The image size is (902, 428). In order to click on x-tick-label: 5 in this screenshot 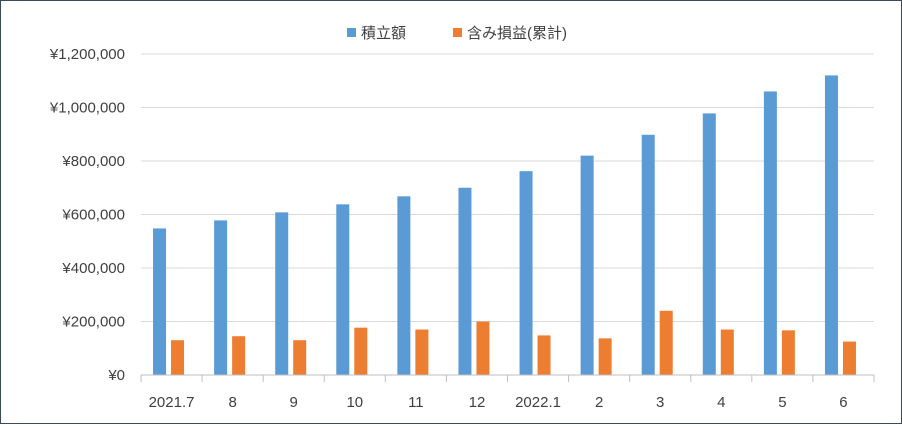, I will do `click(782, 402)`.